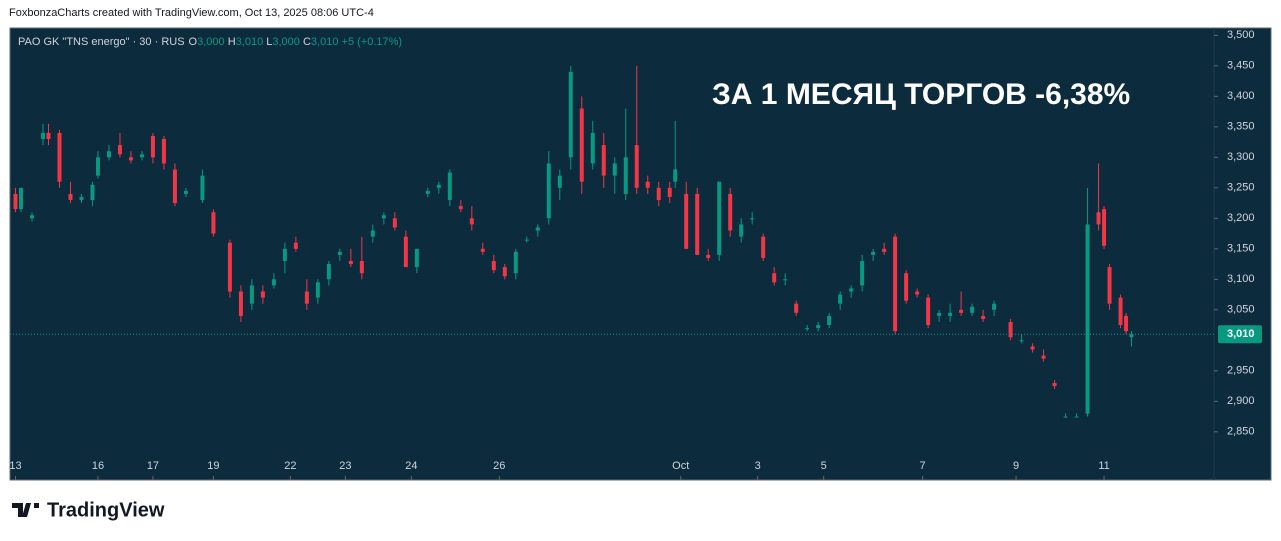 The image size is (1281, 541). What do you see at coordinates (153, 466) in the screenshot?
I see `x-tick-label: 17` at bounding box center [153, 466].